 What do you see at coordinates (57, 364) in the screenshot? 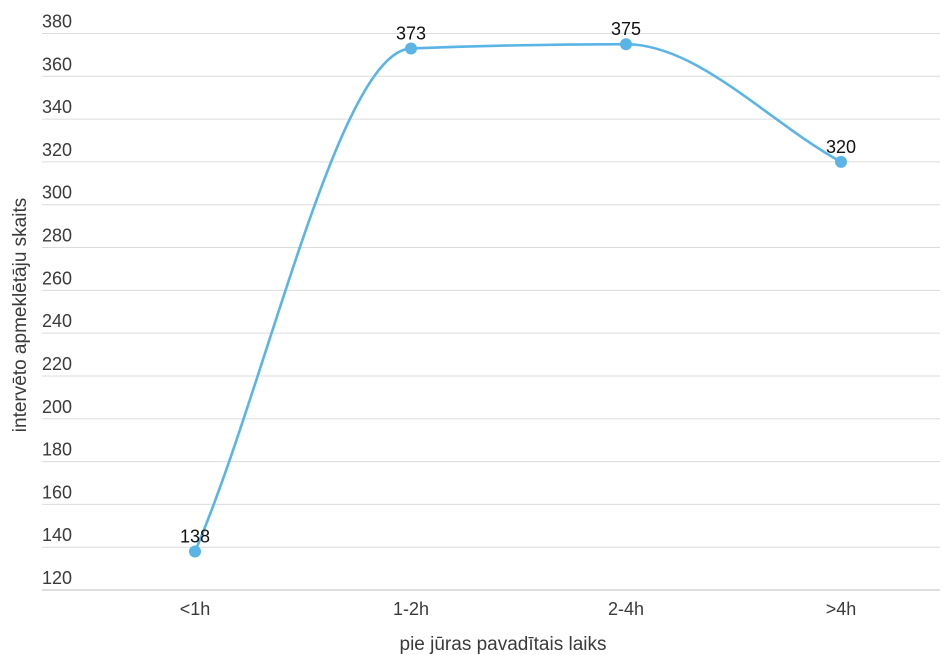
I see `y-tick-label: 220` at bounding box center [57, 364].